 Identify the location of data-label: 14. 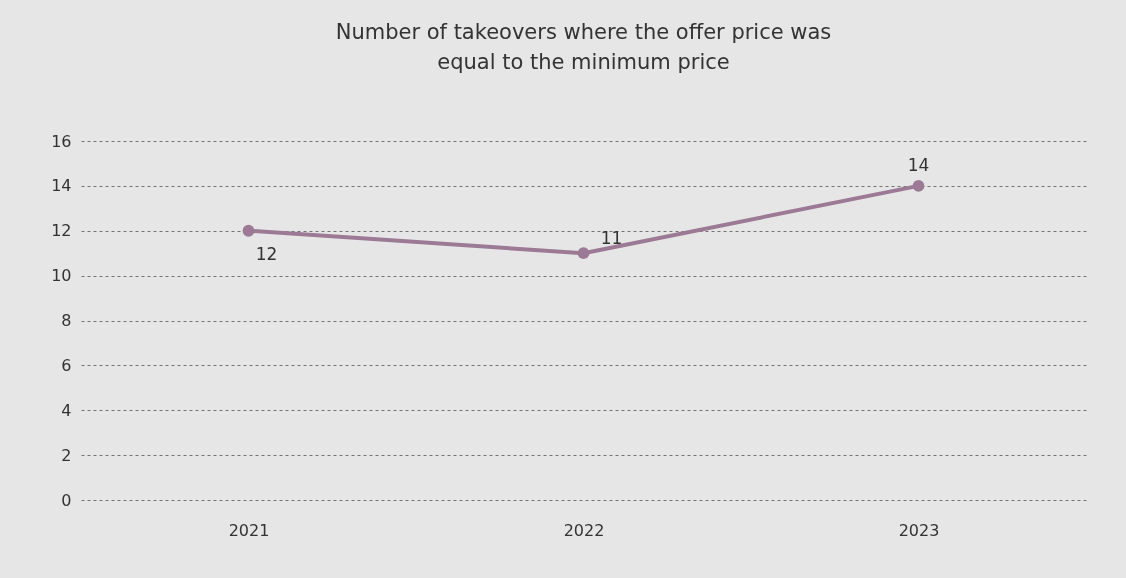
(918, 164).